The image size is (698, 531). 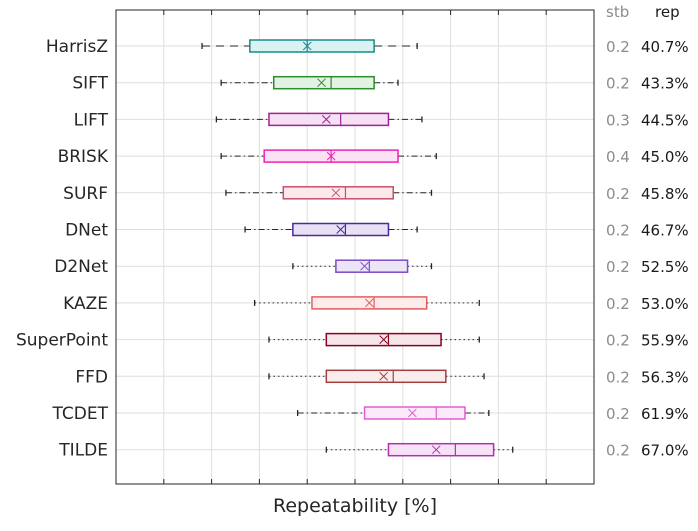 I want to click on stb-value: 0.3, so click(x=618, y=120).